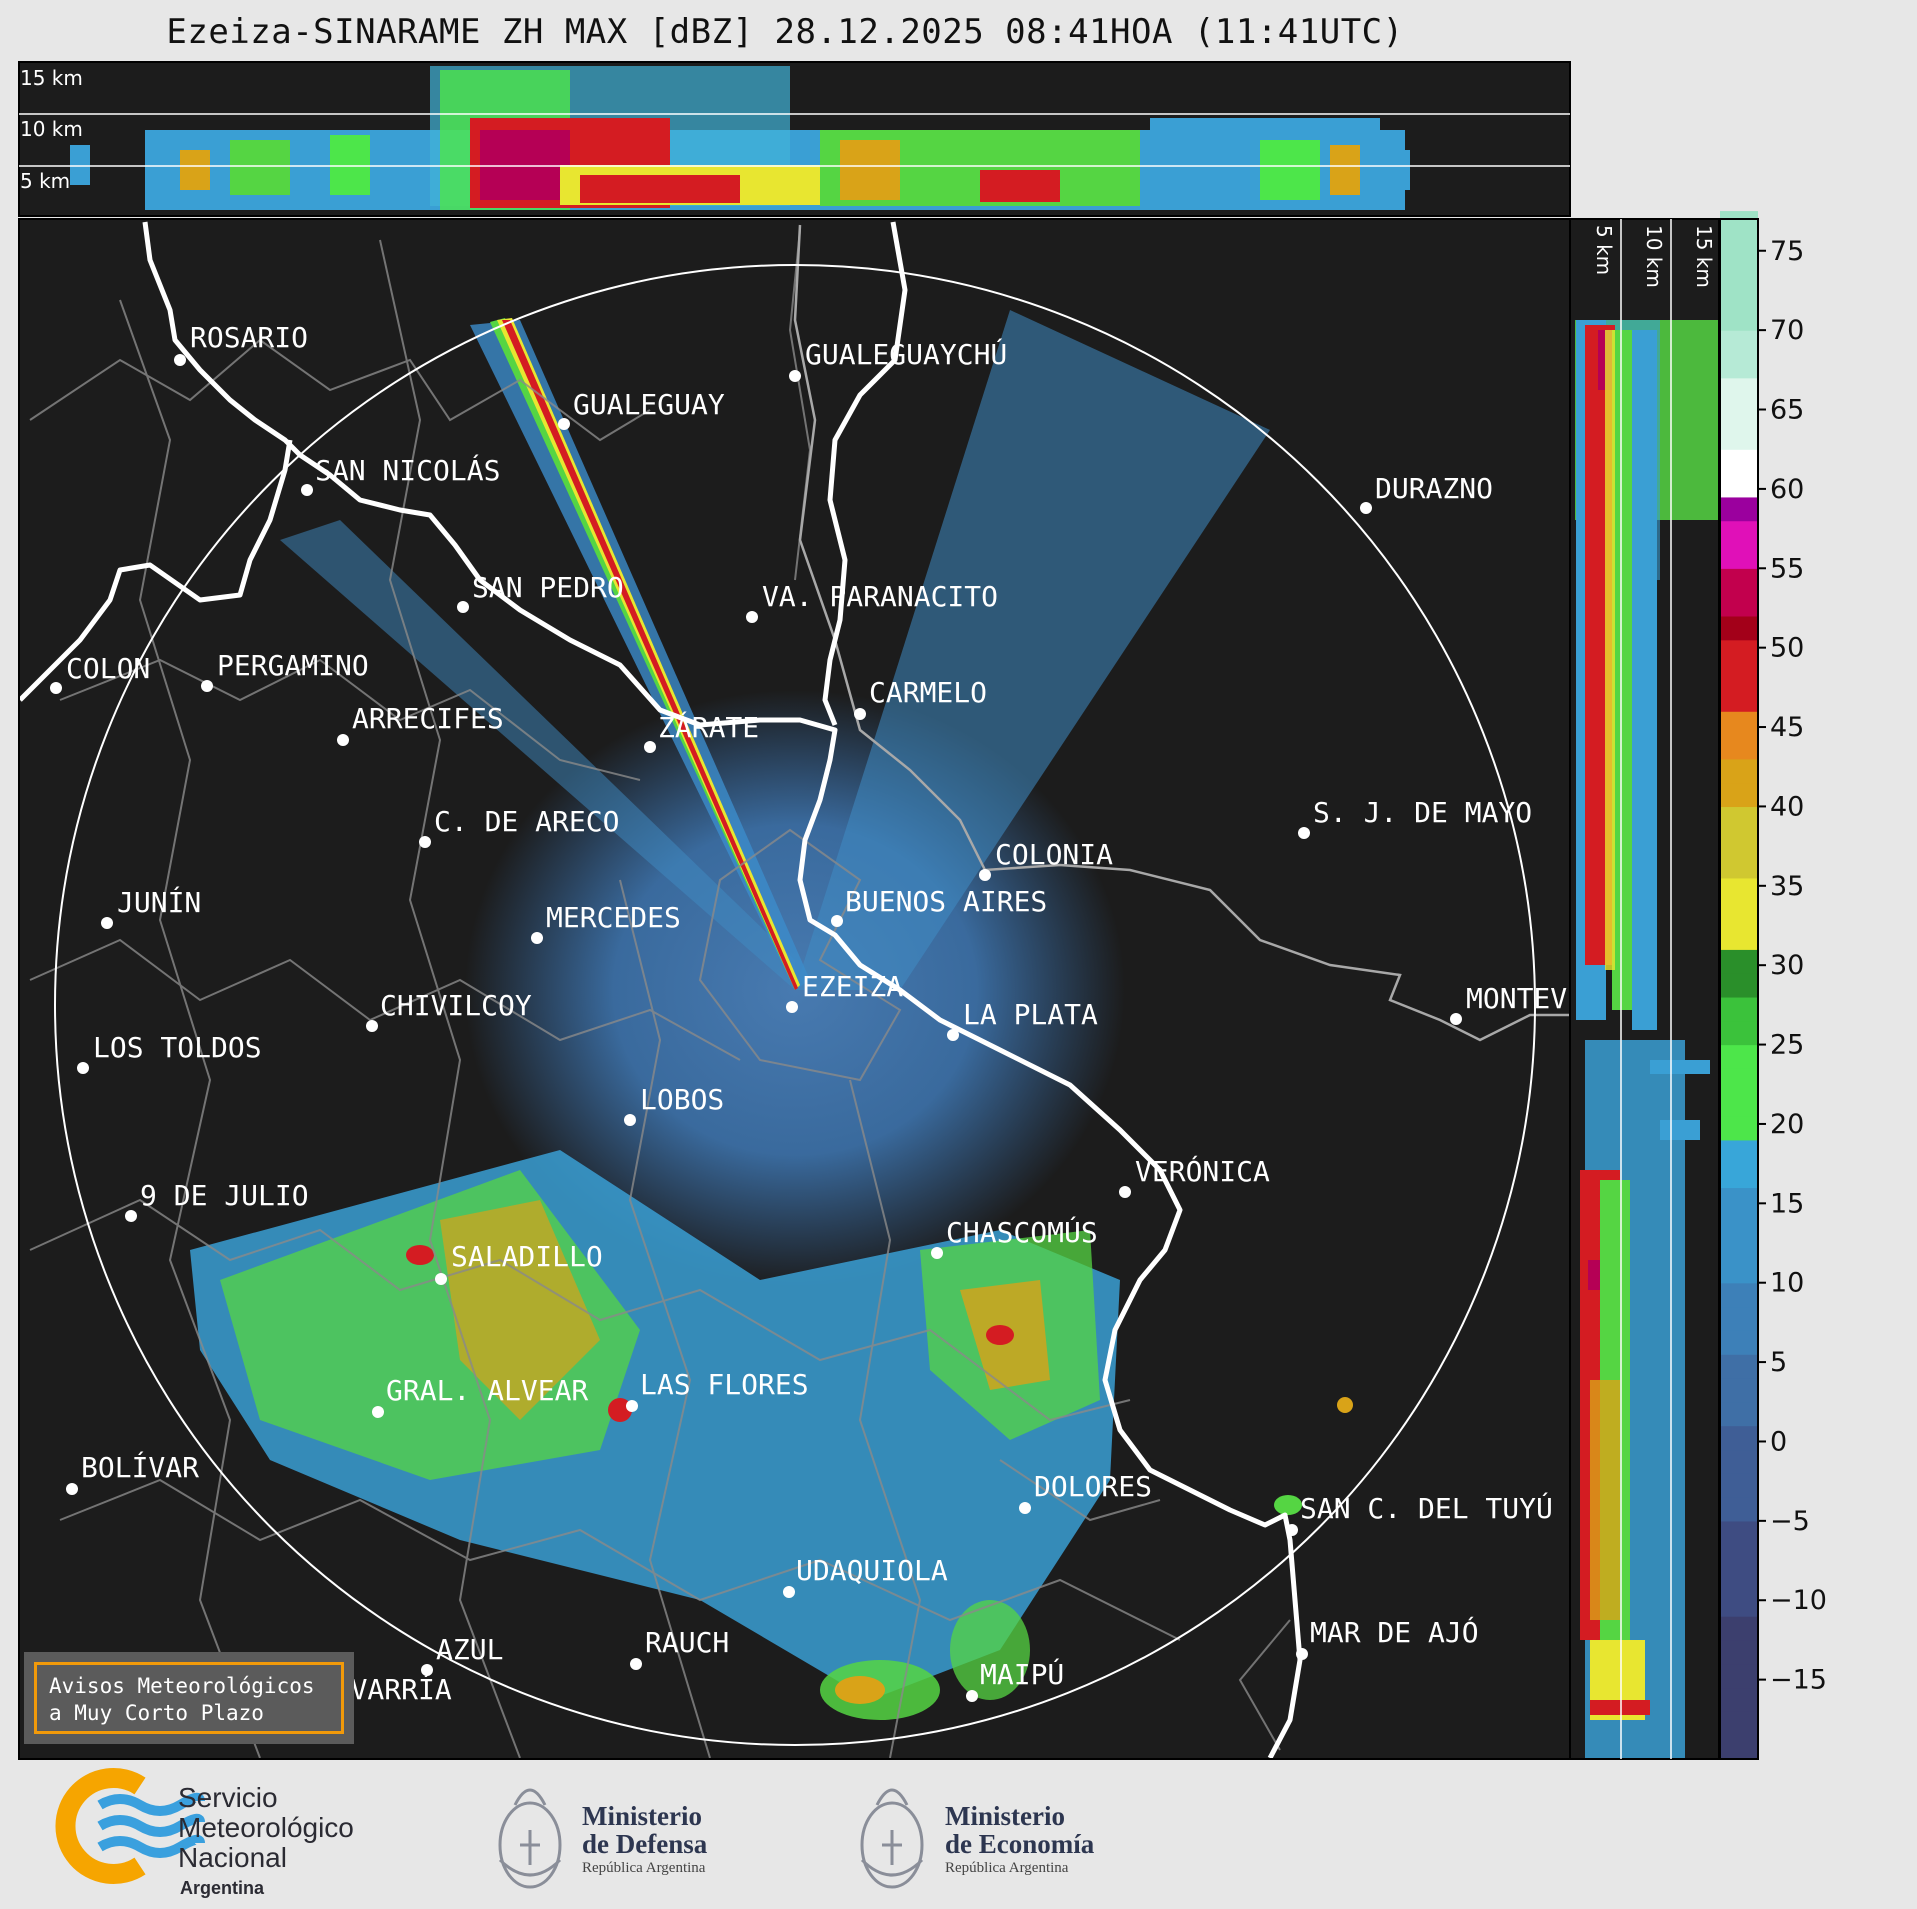 Image resolution: width=1917 pixels, height=1909 pixels. What do you see at coordinates (1787, 568) in the screenshot?
I see `colorbar-tick-label: 55` at bounding box center [1787, 568].